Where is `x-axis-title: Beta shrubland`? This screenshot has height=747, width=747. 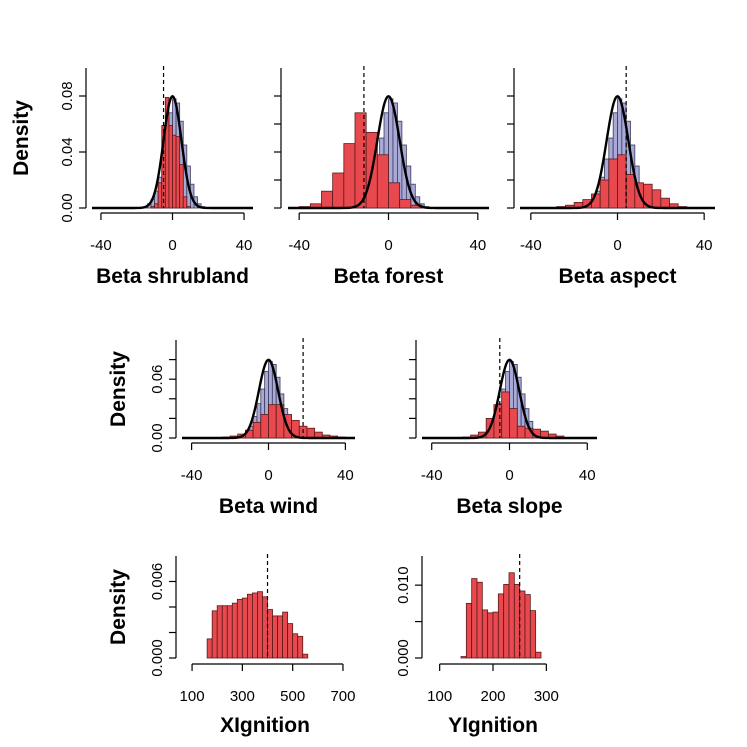
x-axis-title: Beta shrubland is located at coordinates (172, 276).